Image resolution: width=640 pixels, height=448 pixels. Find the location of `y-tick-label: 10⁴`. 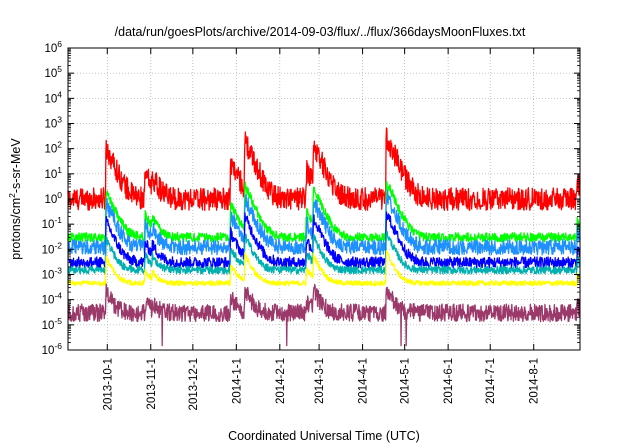

y-tick-label: 10⁴ is located at coordinates (53, 97).